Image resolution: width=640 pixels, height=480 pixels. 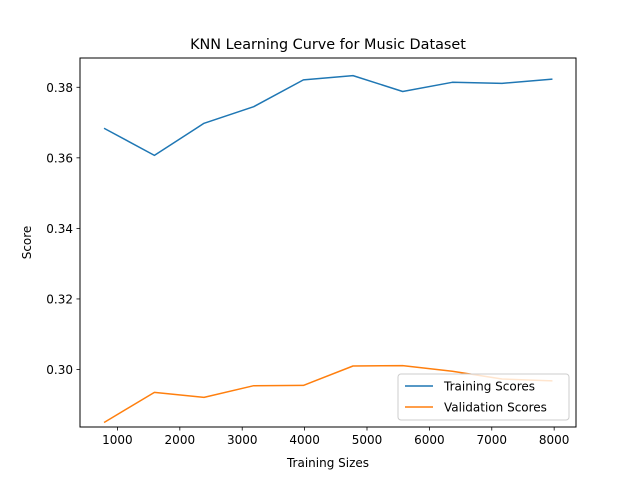 What do you see at coordinates (328, 45) in the screenshot?
I see `chart-title: KNN Learning Curve for Music Dataset` at bounding box center [328, 45].